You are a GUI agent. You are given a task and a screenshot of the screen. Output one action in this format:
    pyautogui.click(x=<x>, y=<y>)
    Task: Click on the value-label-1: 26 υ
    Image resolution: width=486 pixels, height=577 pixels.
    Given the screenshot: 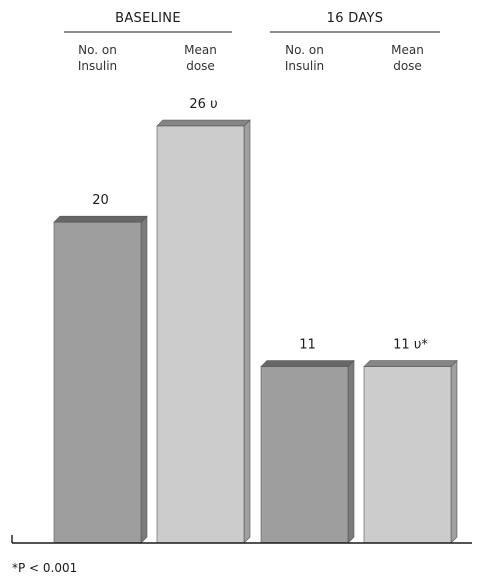 What is the action you would take?
    pyautogui.click(x=203, y=104)
    